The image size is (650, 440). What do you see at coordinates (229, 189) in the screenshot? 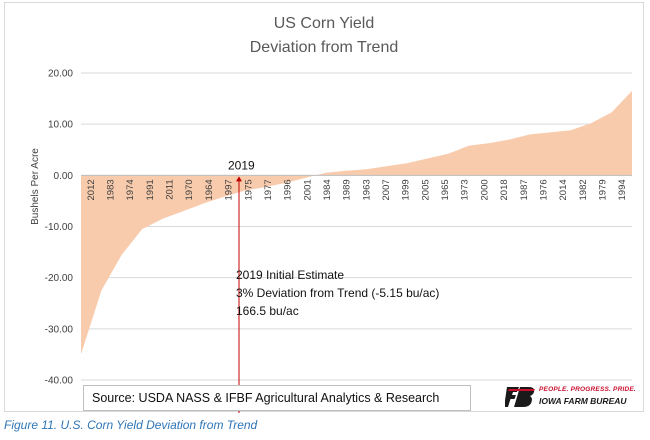
I see `x-tick-label: 1997` at bounding box center [229, 189].